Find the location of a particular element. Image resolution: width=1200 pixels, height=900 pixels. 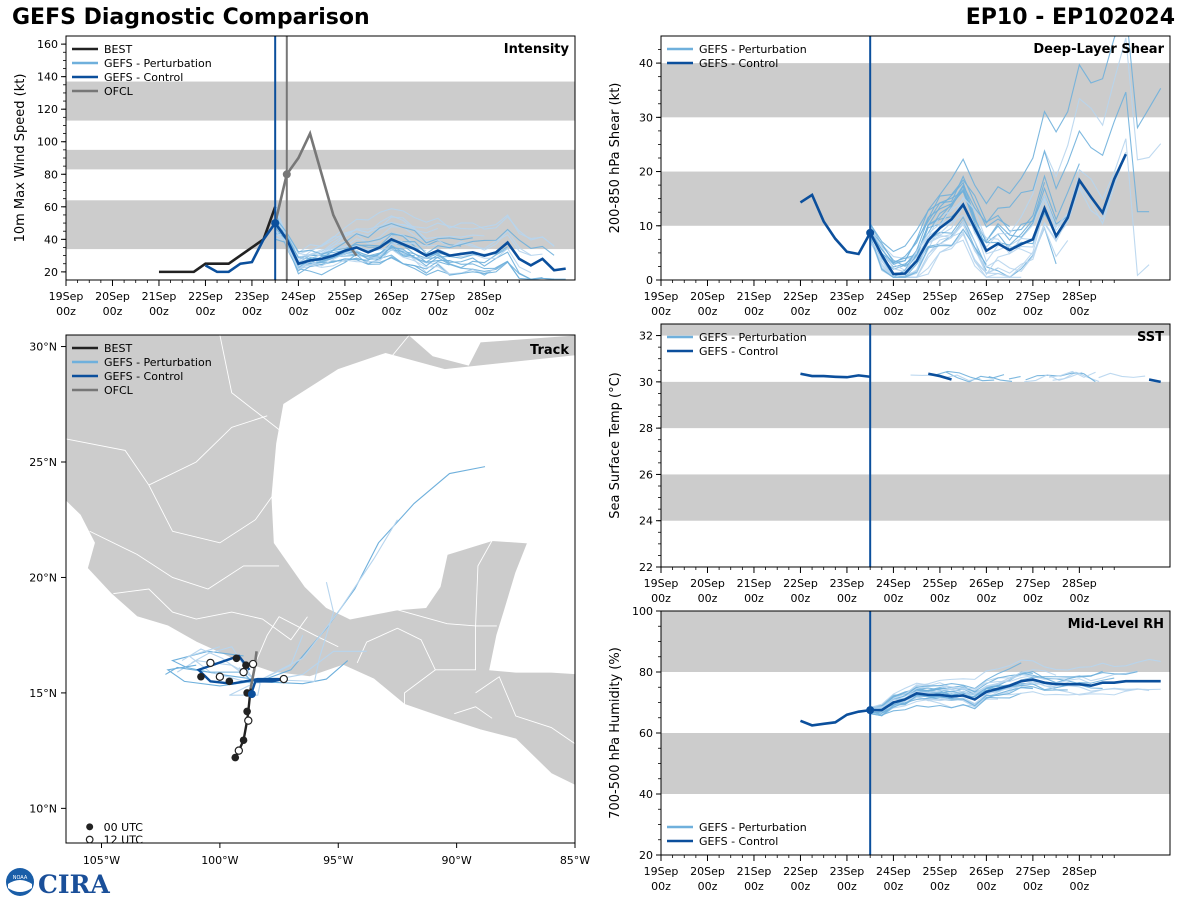

storm-id: EP10 - EP102024 is located at coordinates (1070, 17).